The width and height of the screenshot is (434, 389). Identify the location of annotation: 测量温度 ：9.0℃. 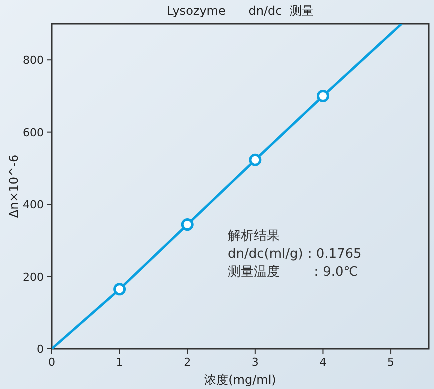
(293, 272).